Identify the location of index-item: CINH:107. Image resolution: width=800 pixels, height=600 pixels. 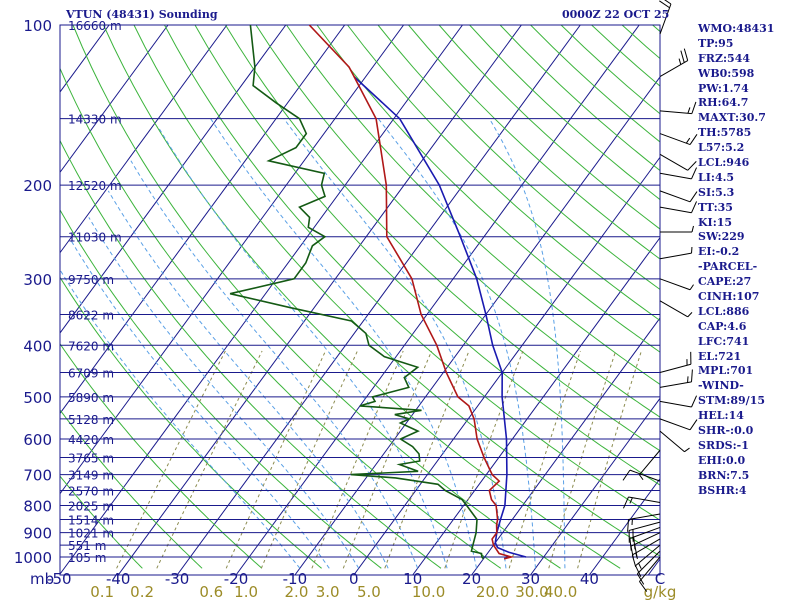
(729, 297).